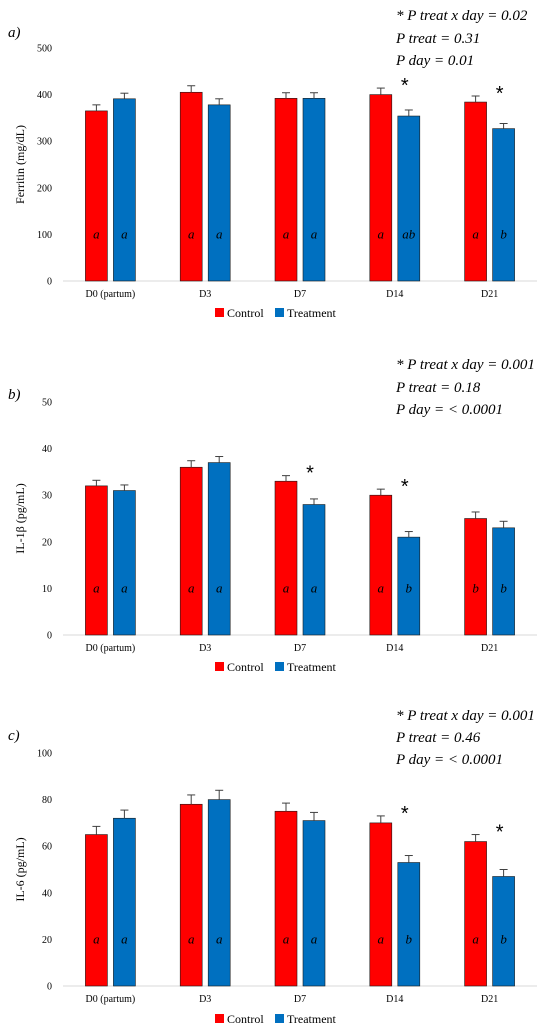  I want to click on stat-line: P treat = 0.46, so click(438, 738).